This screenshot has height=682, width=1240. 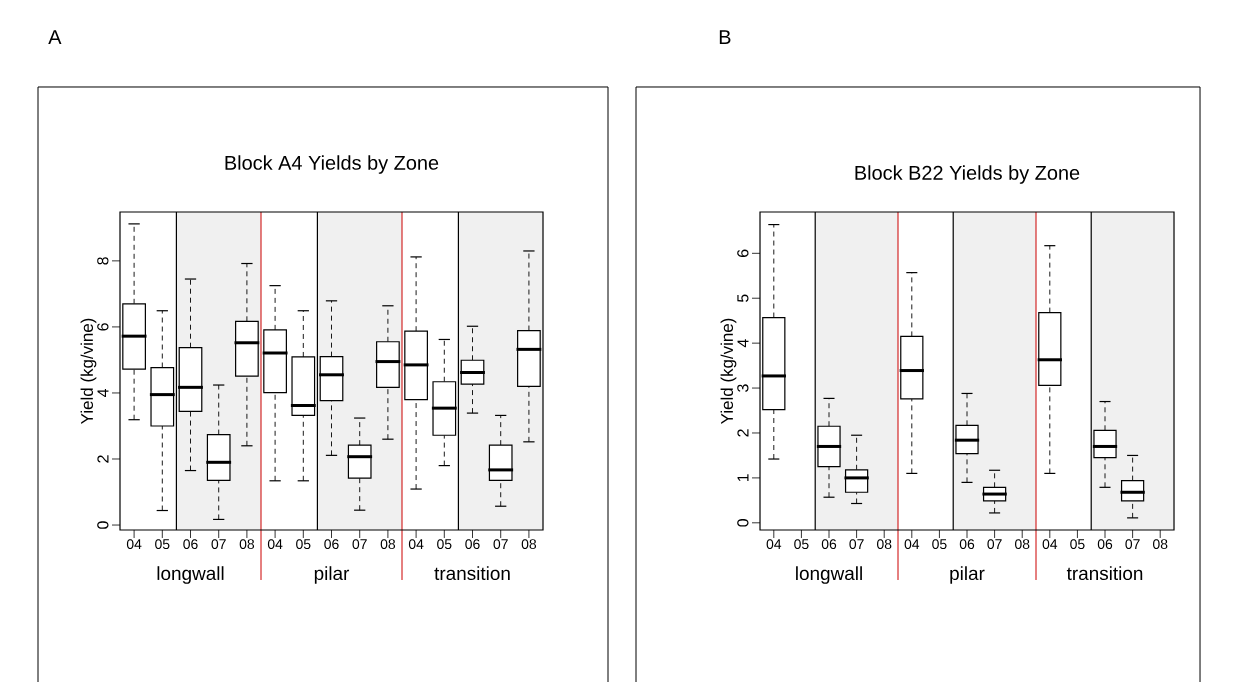 I want to click on y-tick-label: 5, so click(x=743, y=298).